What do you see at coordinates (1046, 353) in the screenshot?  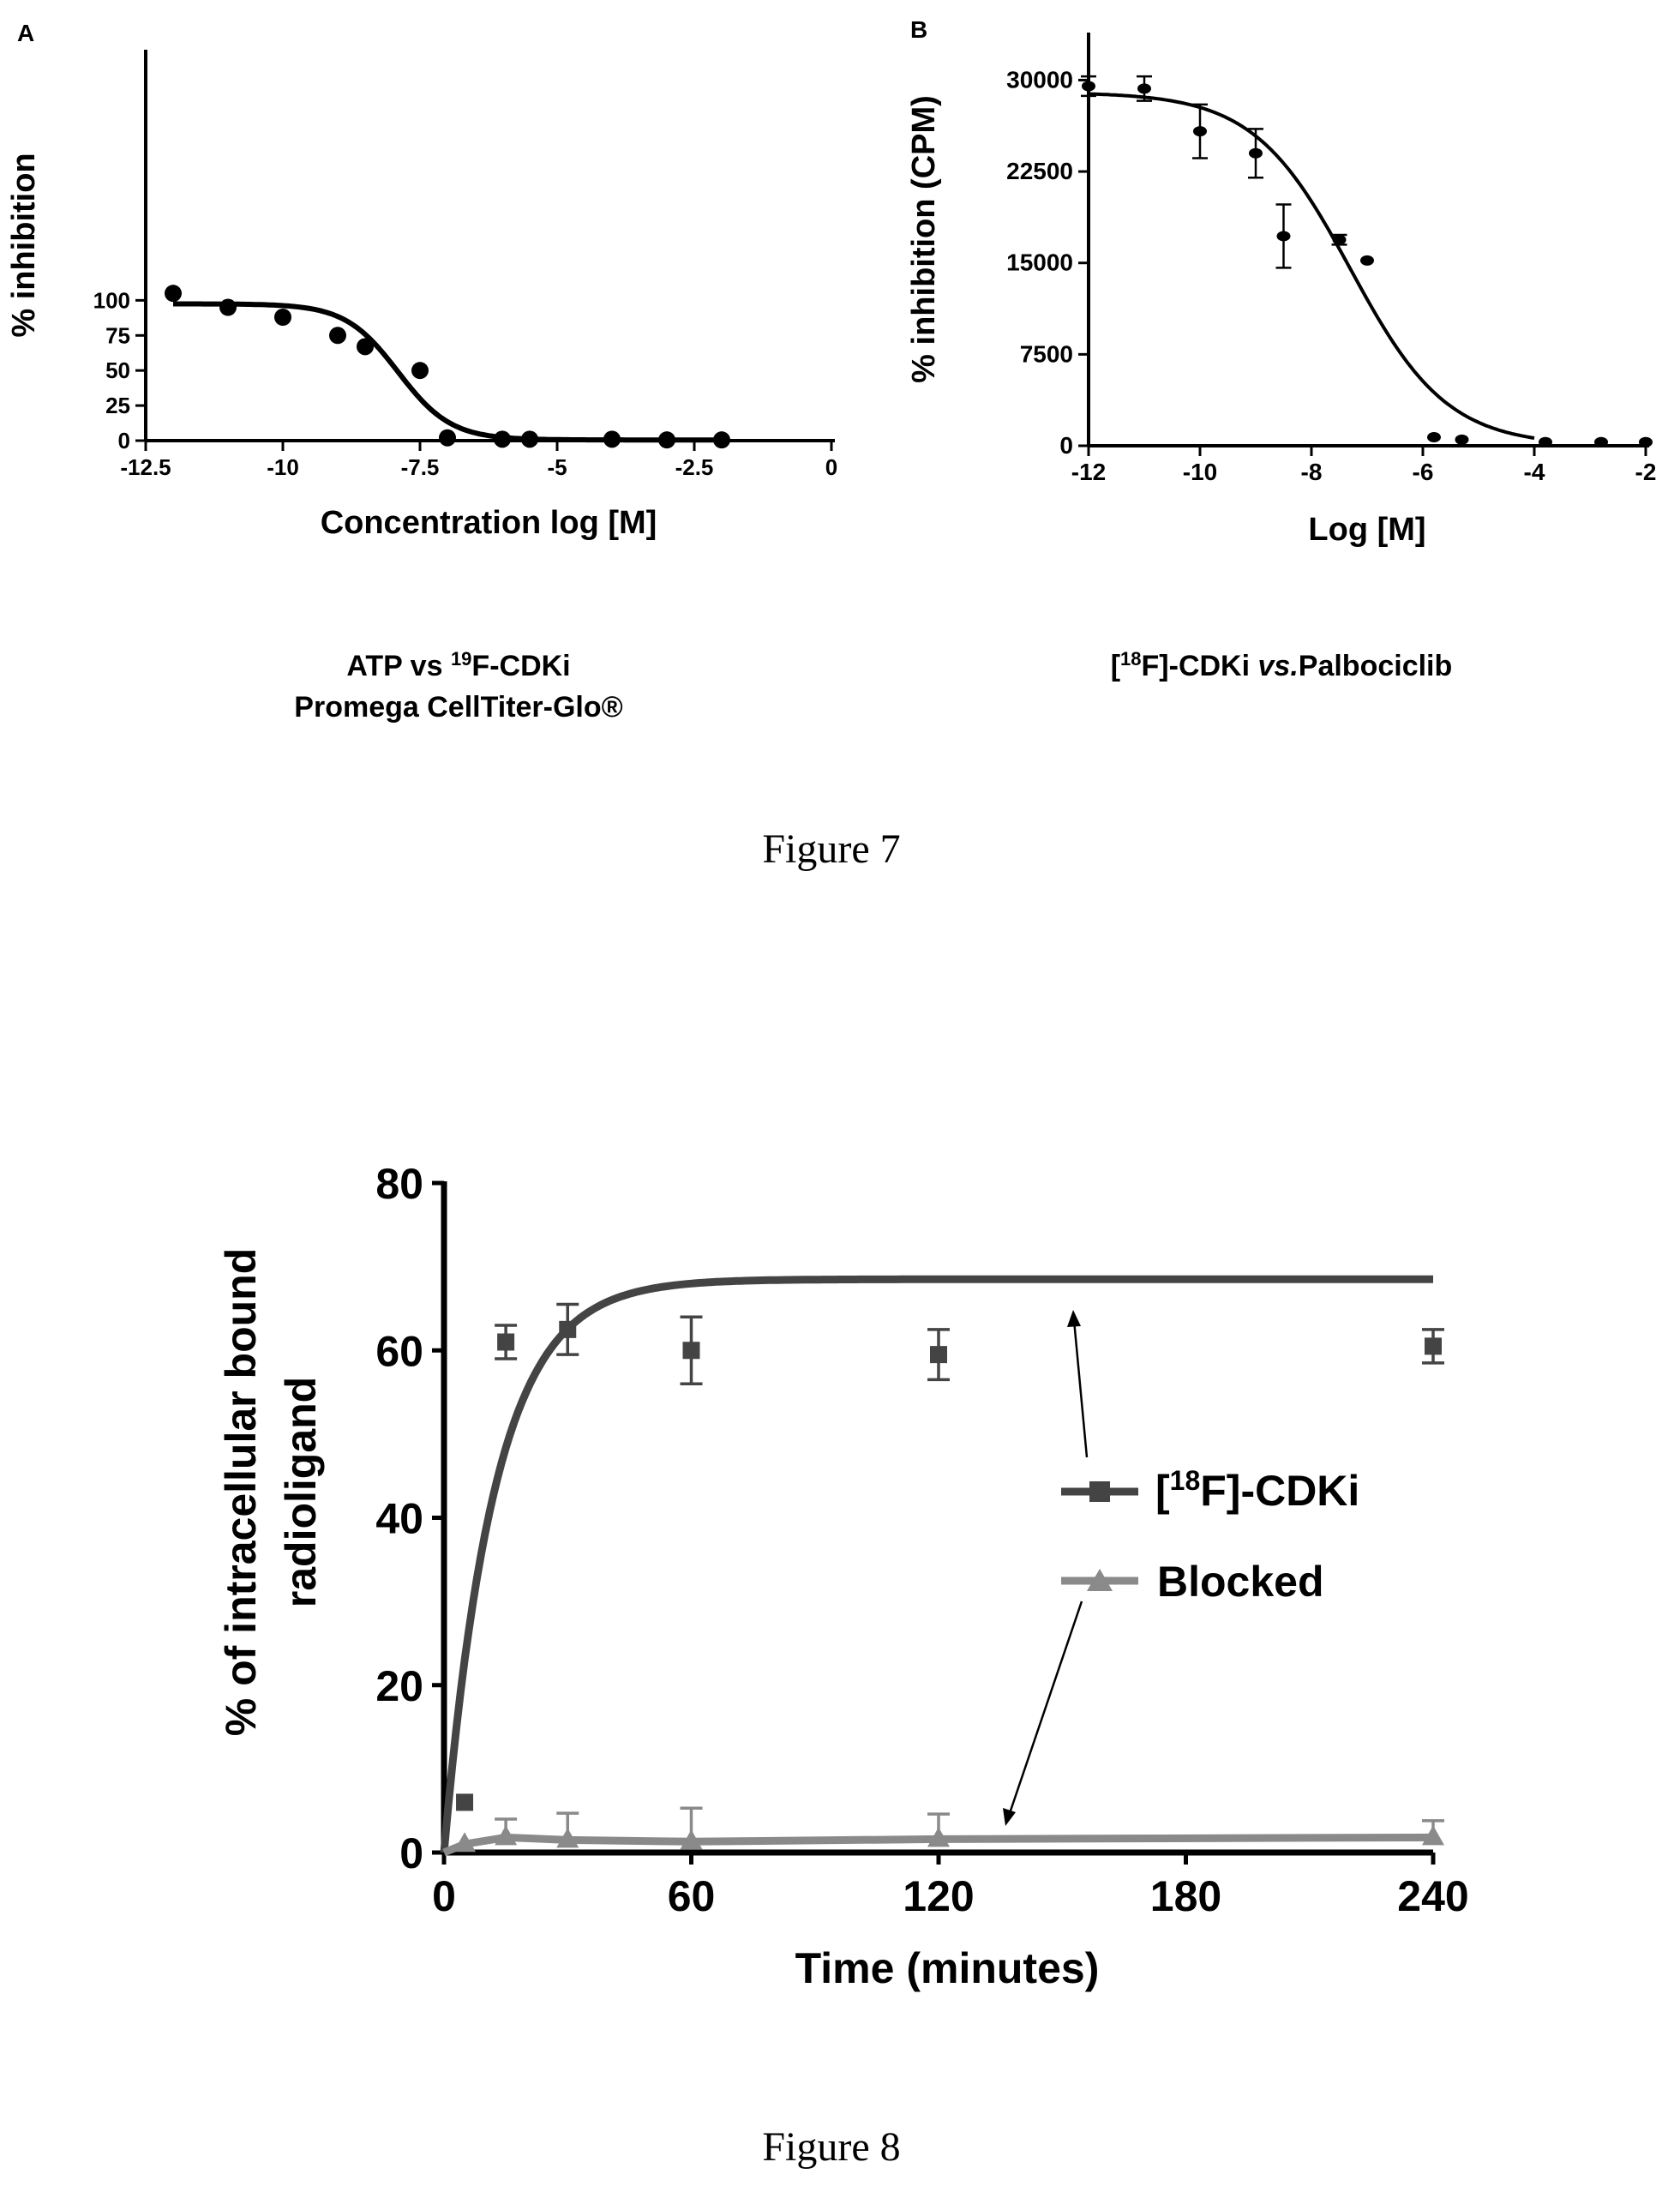 I see `y-tick-label: 7500` at bounding box center [1046, 353].